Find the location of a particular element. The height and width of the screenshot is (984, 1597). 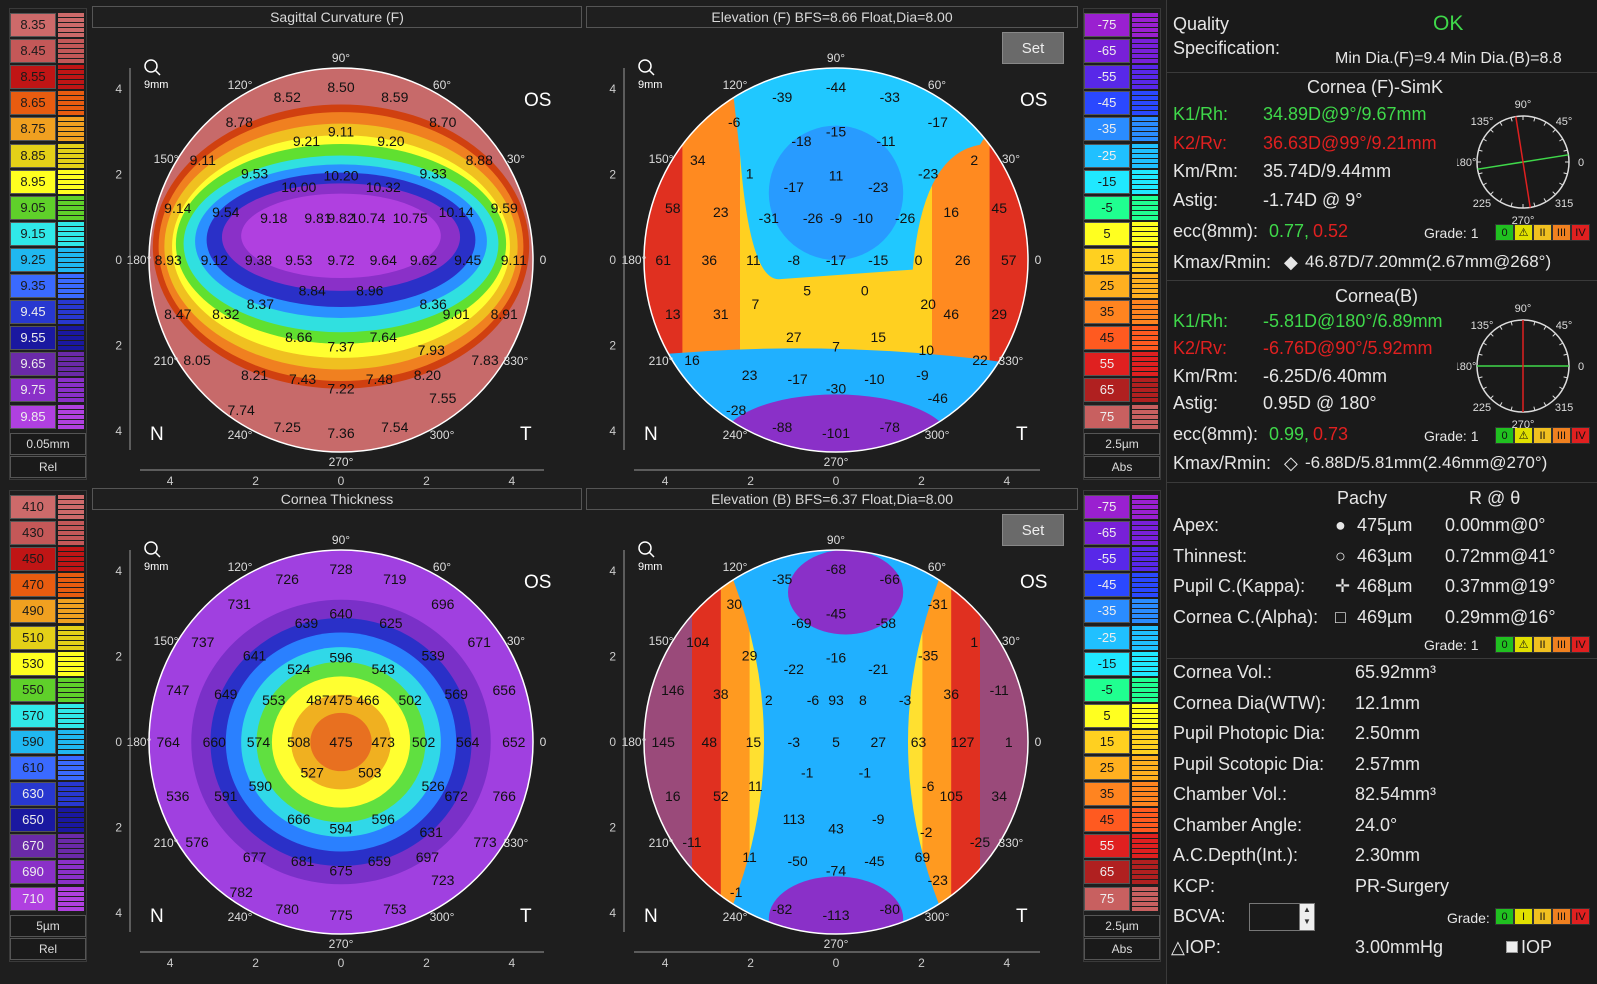

map-value: -11 is located at coordinates (999, 690).